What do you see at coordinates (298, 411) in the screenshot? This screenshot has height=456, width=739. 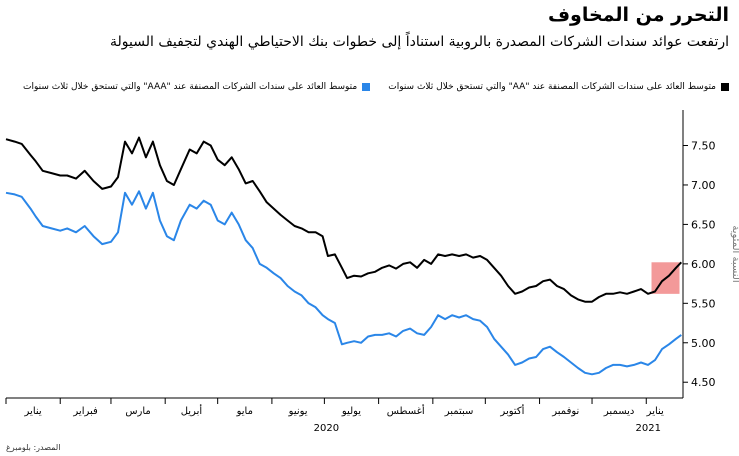 I see `x-month-label: يونيو` at bounding box center [298, 411].